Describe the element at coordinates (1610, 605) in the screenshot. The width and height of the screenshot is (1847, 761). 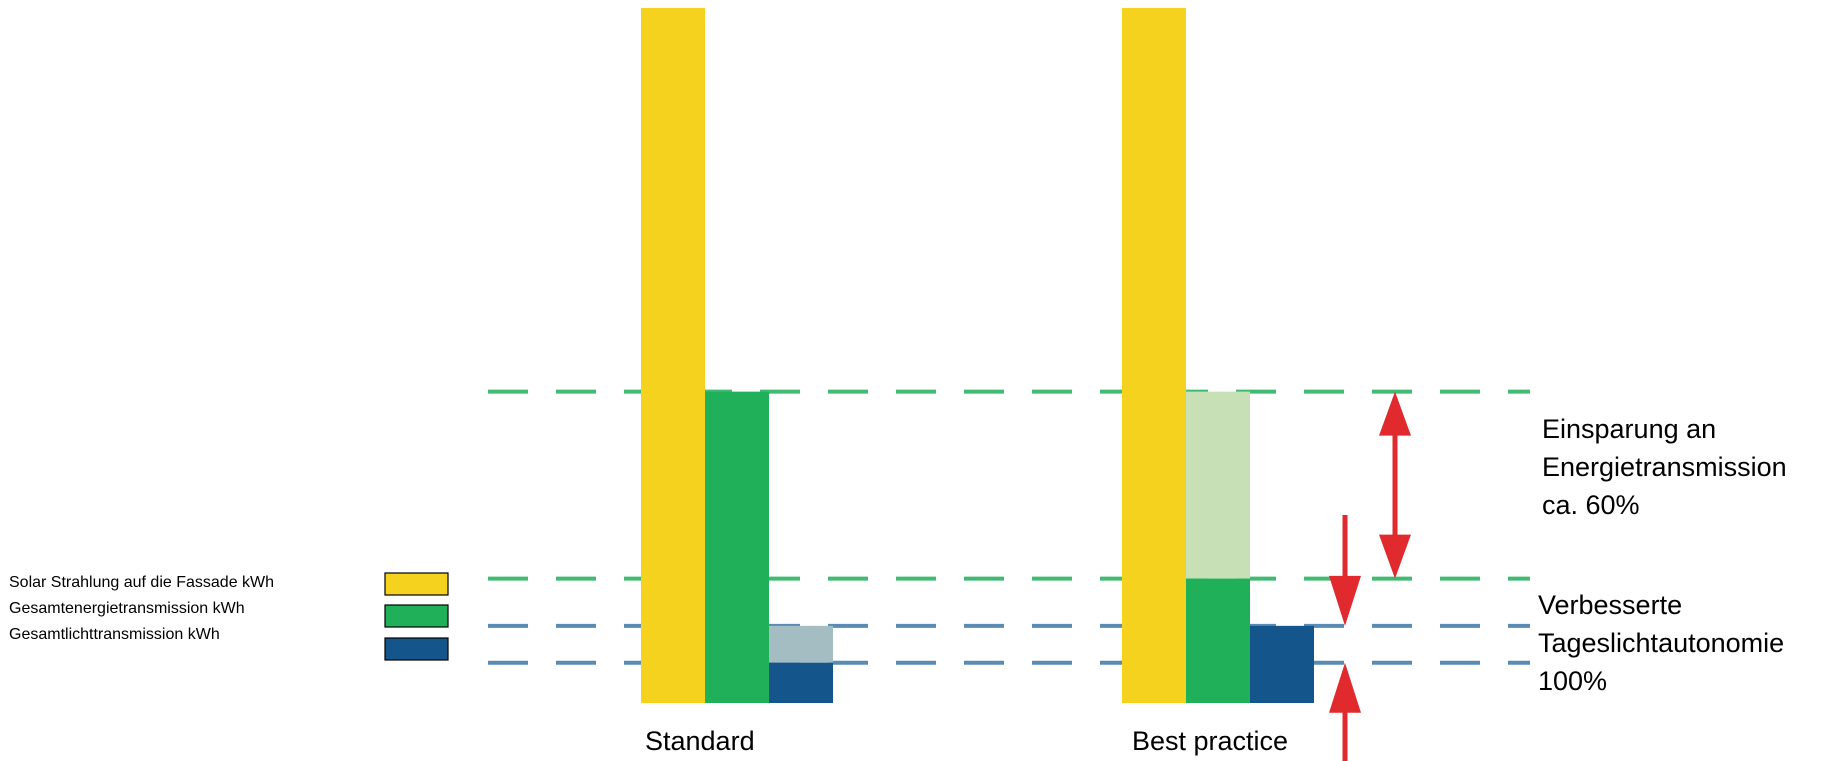
I see `annotation-daylight-line1: Verbesserte` at that location.